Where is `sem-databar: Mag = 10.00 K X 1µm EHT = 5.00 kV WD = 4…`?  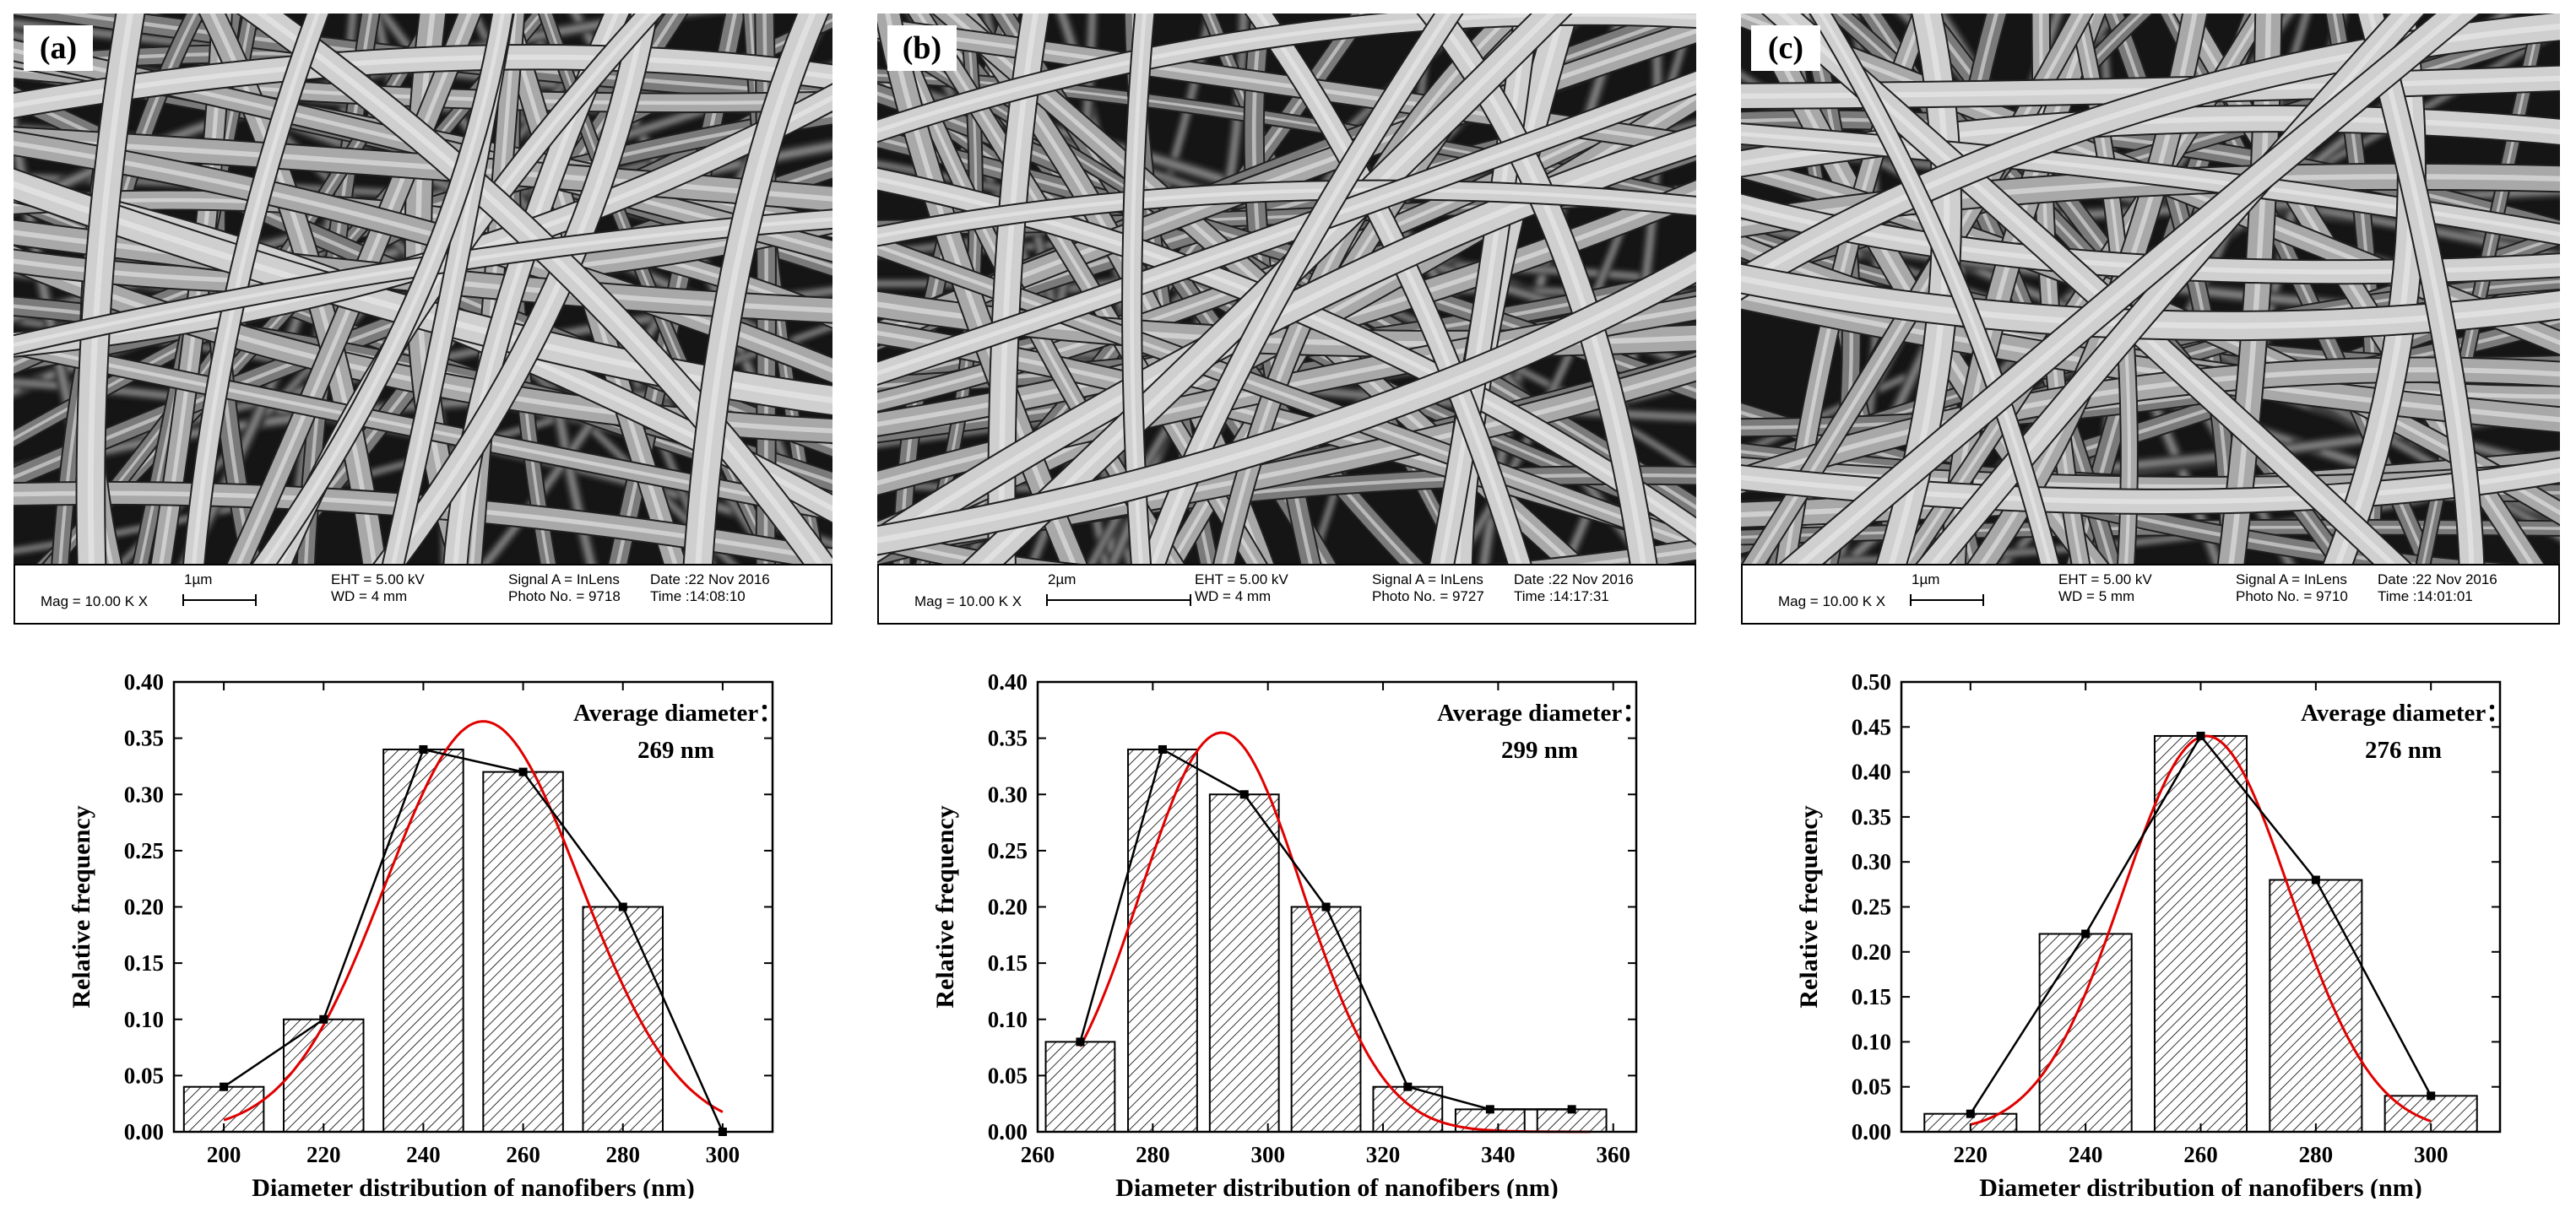
sem-databar: Mag = 10.00 K X 1µm EHT = 5.00 kV WD = 4… is located at coordinates (423, 594).